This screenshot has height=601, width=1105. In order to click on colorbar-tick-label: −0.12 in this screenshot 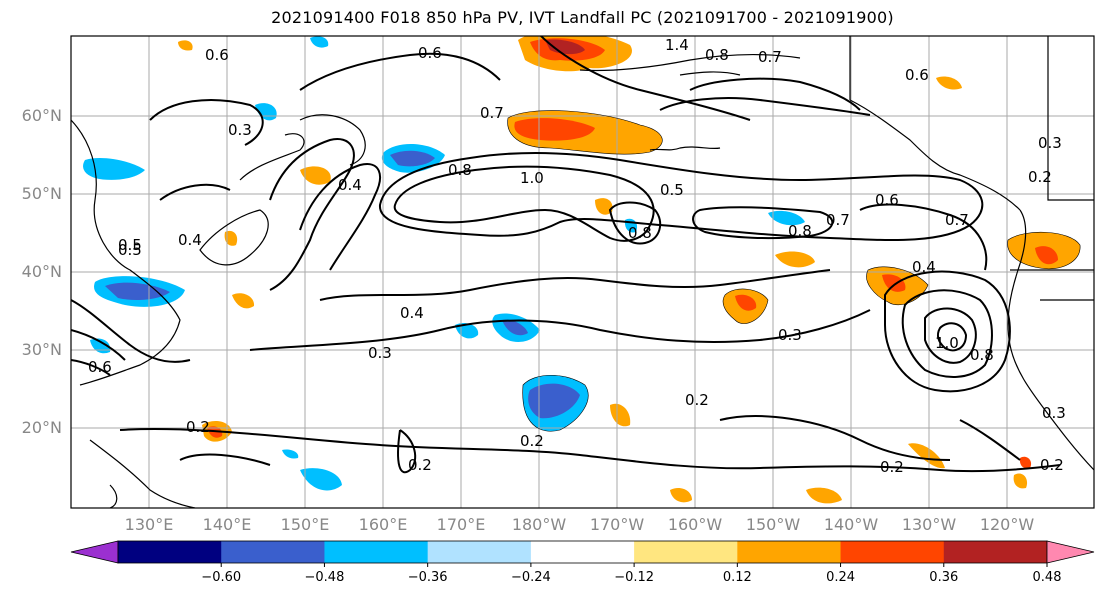, I will do `click(634, 577)`.